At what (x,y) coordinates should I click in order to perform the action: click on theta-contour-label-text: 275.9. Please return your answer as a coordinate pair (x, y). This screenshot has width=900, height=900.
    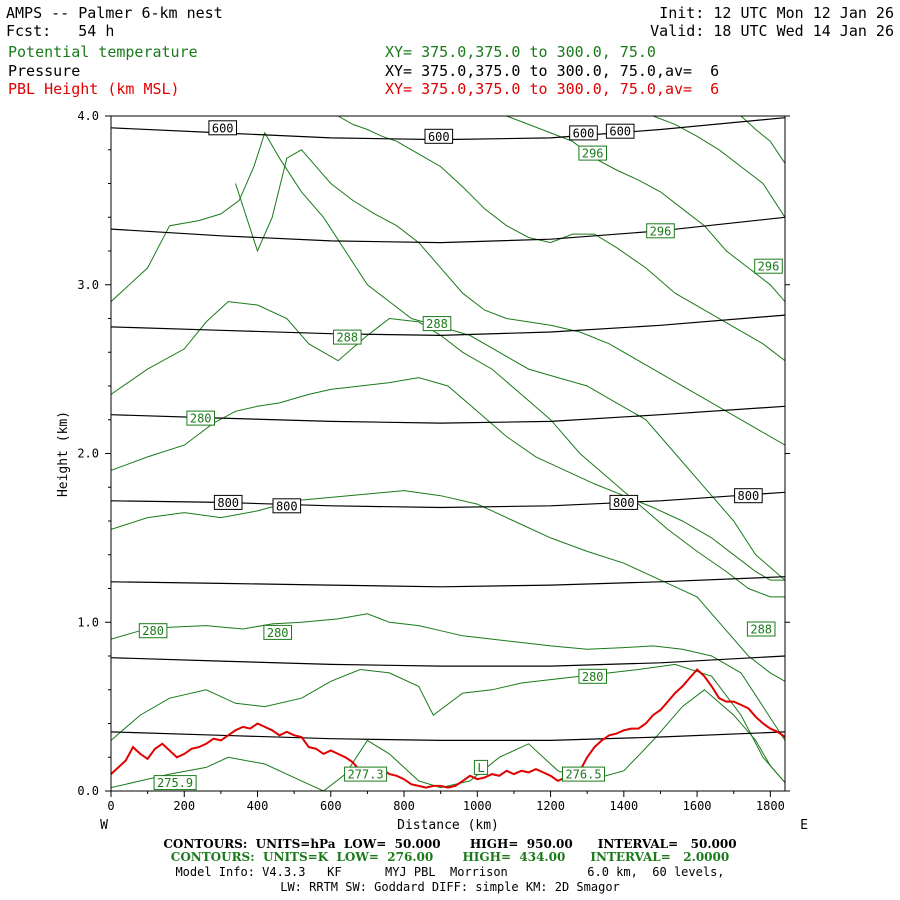
    Looking at the image, I should click on (175, 783).